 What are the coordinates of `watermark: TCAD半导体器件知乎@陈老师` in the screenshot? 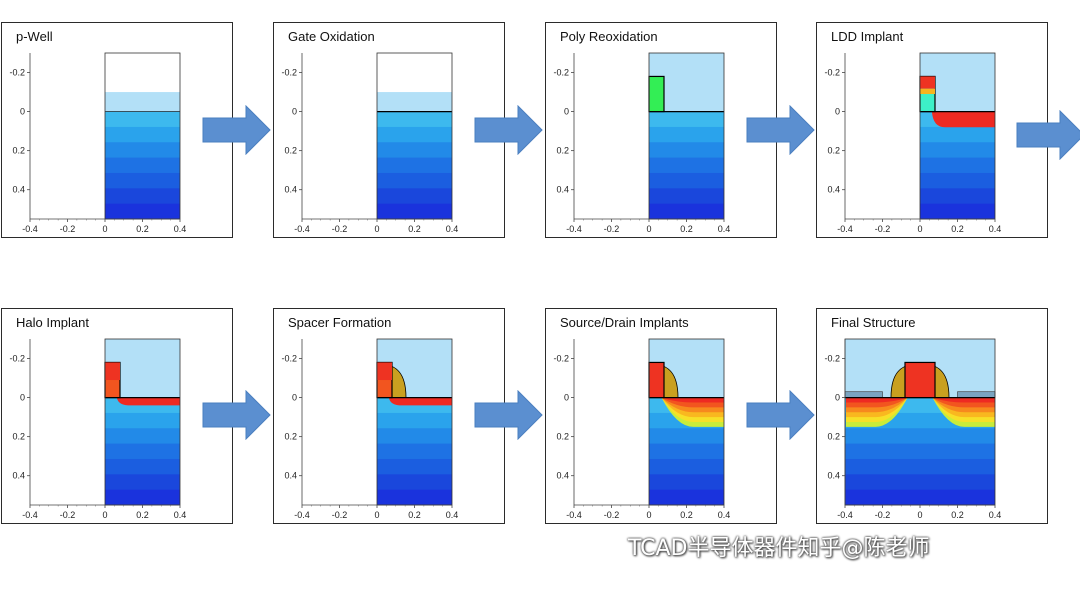 It's located at (764, 546).